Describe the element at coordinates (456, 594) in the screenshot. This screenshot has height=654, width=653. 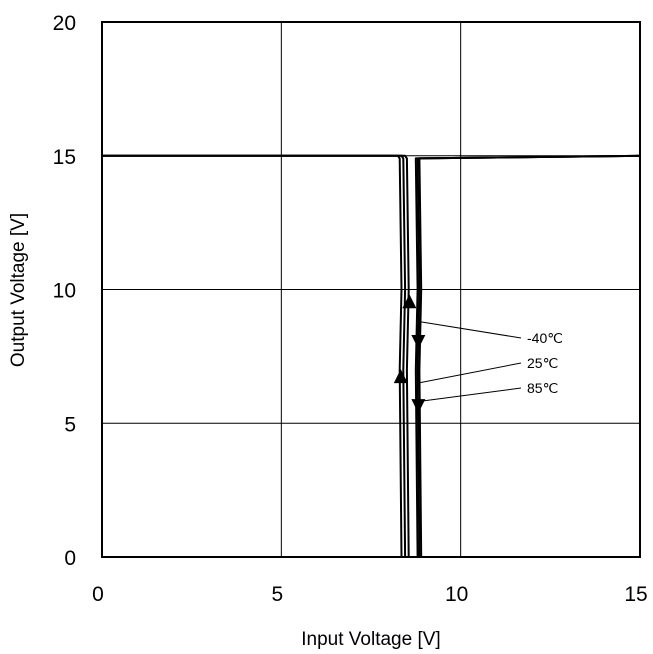
I see `x-tick-label: 10` at that location.